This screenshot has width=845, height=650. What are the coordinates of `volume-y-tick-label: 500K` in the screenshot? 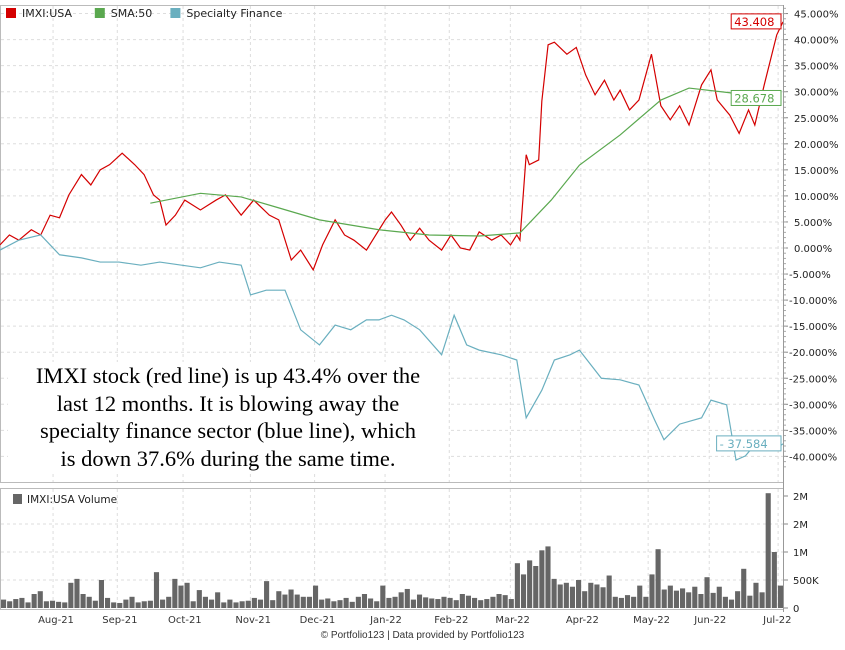 It's located at (806, 581).